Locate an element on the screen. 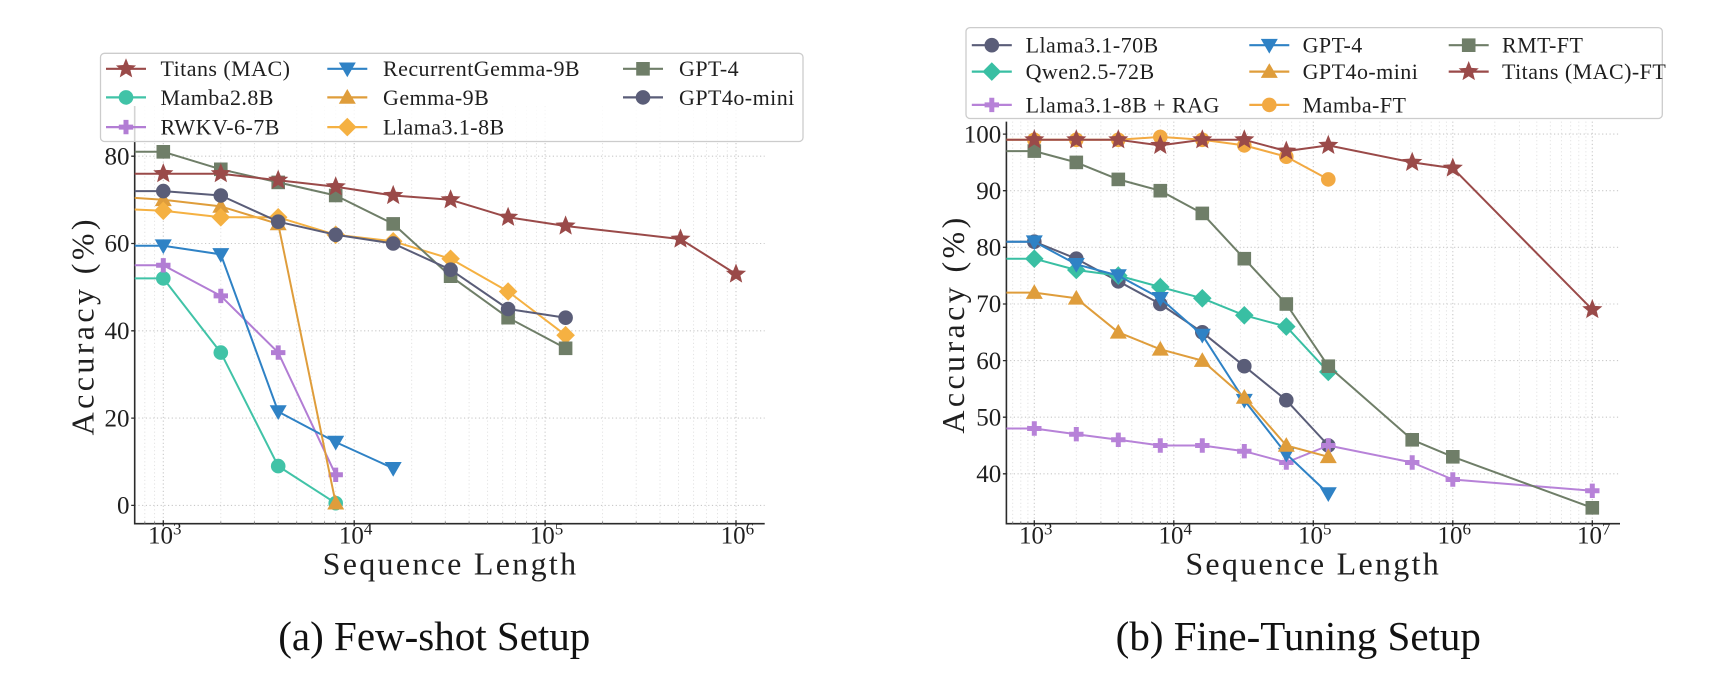 The height and width of the screenshot is (681, 1721). svg-text: Qwen2.5-72B is located at coordinates (1090, 71).